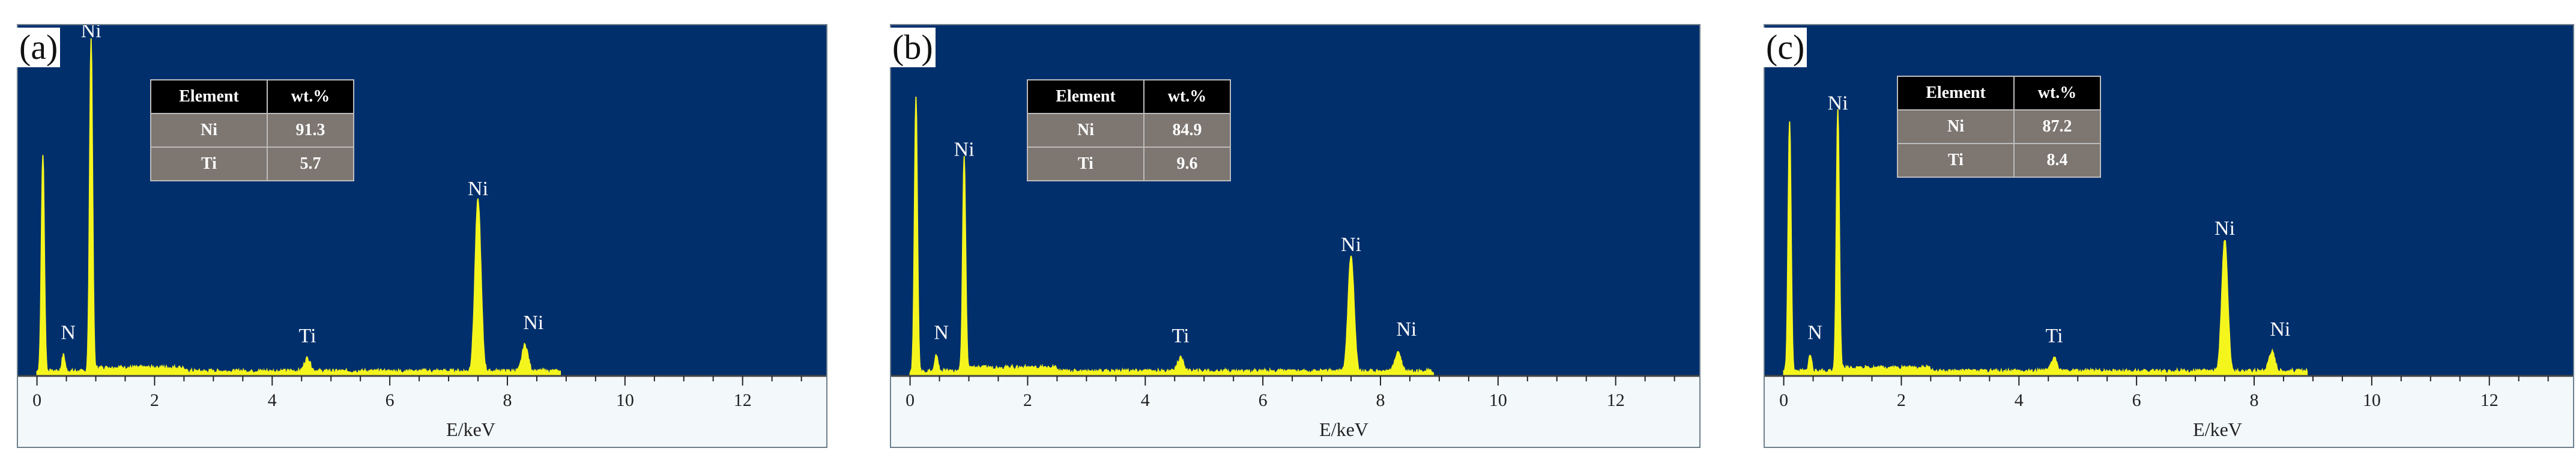 This screenshot has height=463, width=2576. What do you see at coordinates (913, 47) in the screenshot?
I see `panel-label: (b)` at bounding box center [913, 47].